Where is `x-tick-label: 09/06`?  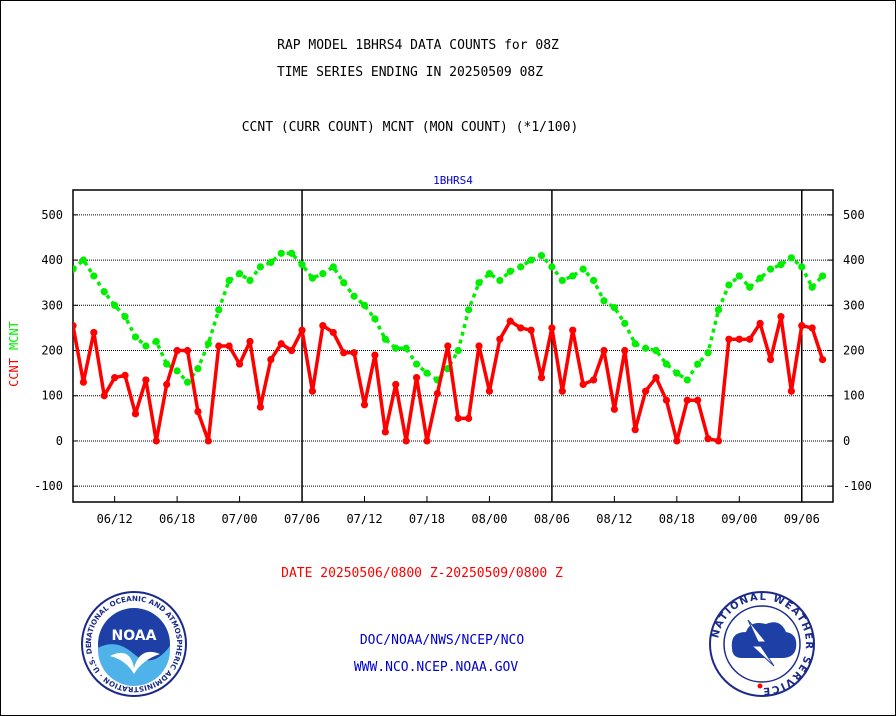 x-tick-label: 09/06 is located at coordinates (802, 519).